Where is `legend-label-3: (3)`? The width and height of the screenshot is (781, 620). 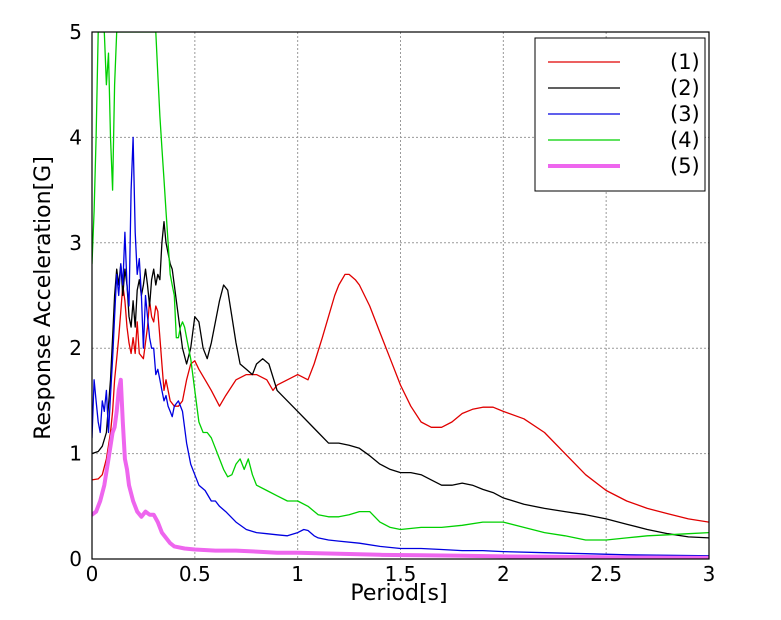 legend-label-3: (3) is located at coordinates (685, 114).